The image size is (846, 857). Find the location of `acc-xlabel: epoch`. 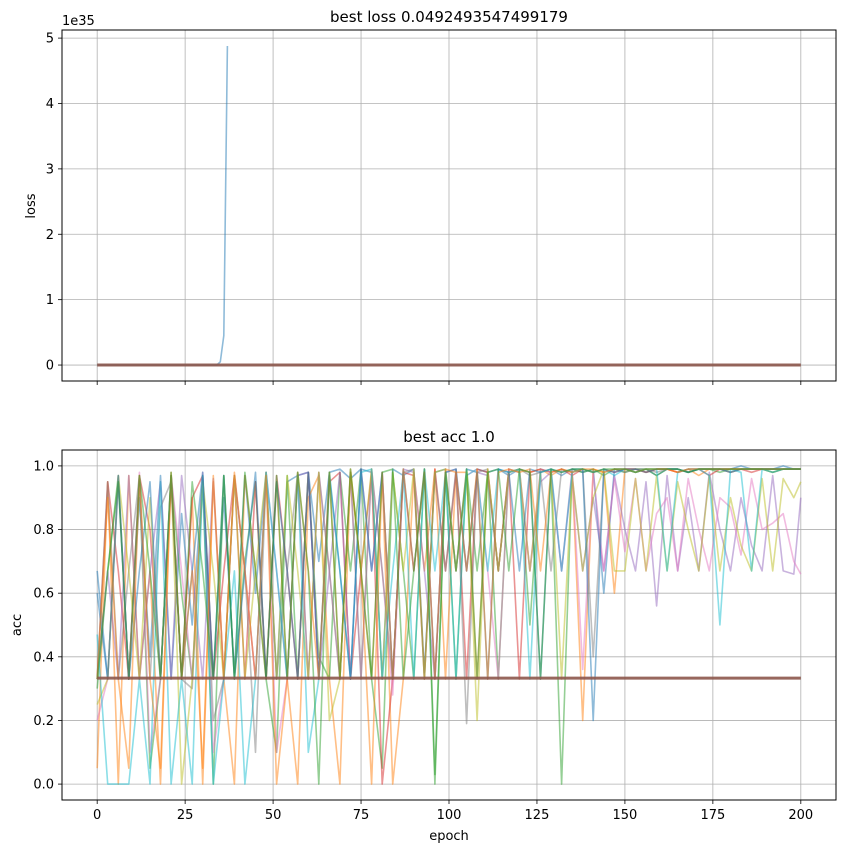

acc-xlabel: epoch is located at coordinates (449, 836).